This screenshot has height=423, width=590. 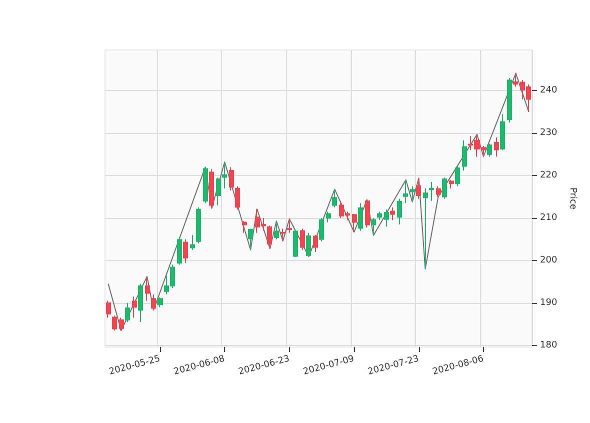 What do you see at coordinates (549, 260) in the screenshot?
I see `y-tick-label: 200` at bounding box center [549, 260].